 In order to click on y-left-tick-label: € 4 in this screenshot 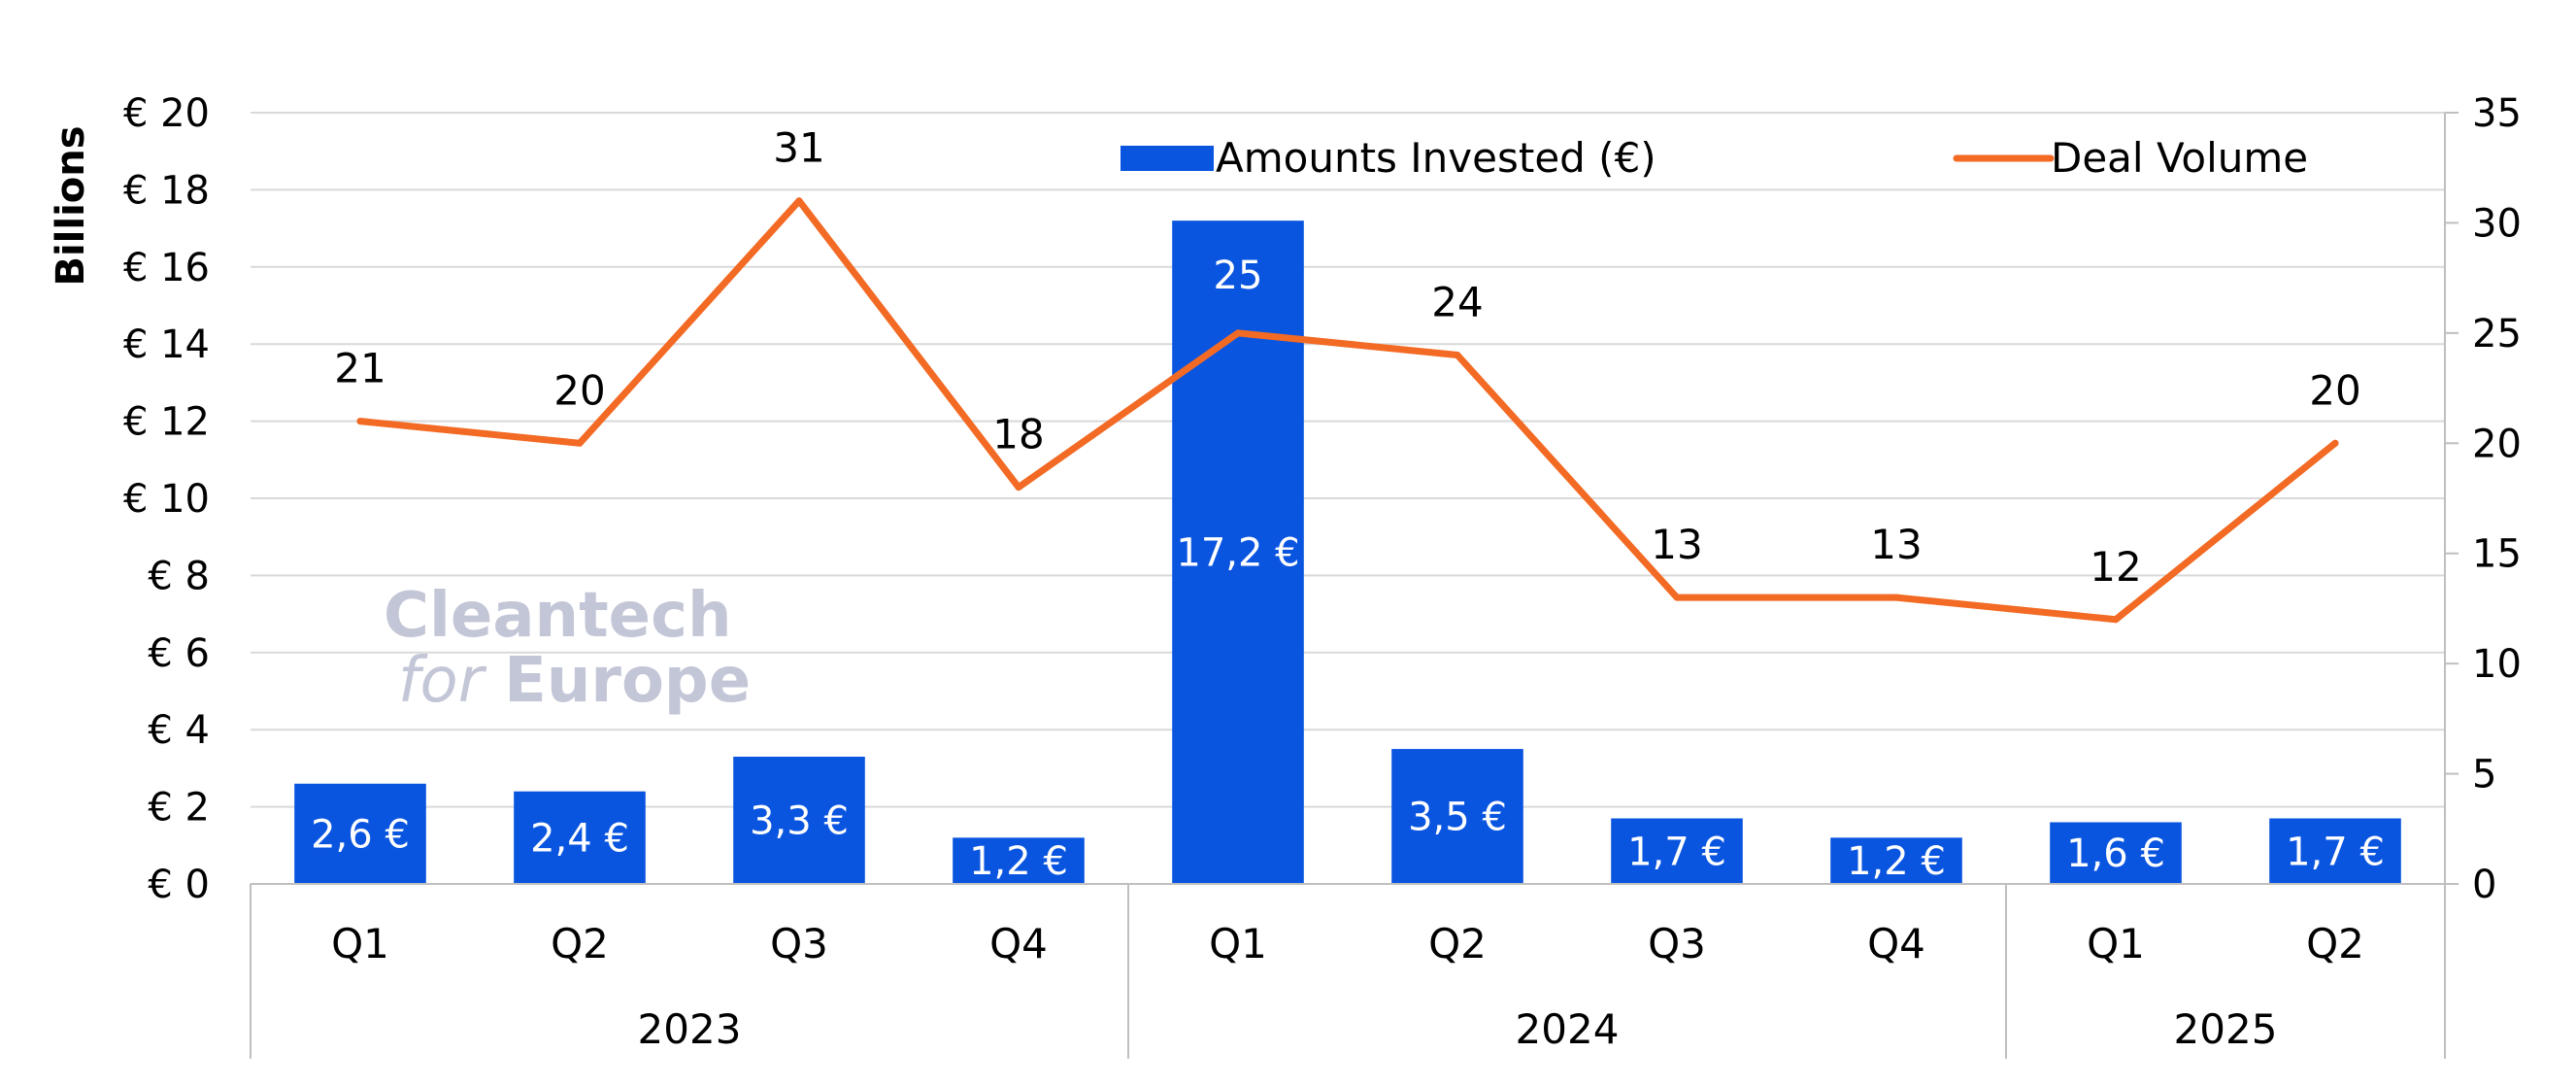, I will do `click(179, 730)`.